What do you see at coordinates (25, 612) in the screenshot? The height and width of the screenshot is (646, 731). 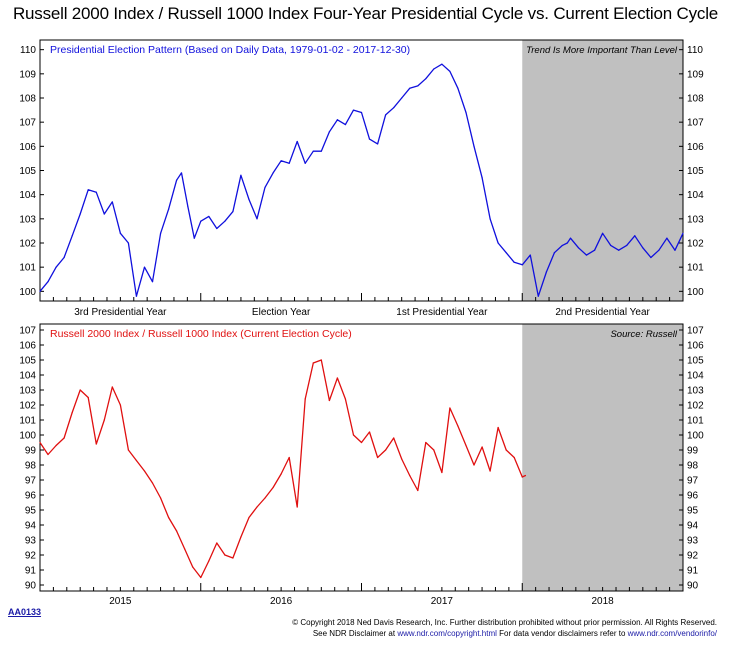 I see `chart-code-link: AA0133` at bounding box center [25, 612].